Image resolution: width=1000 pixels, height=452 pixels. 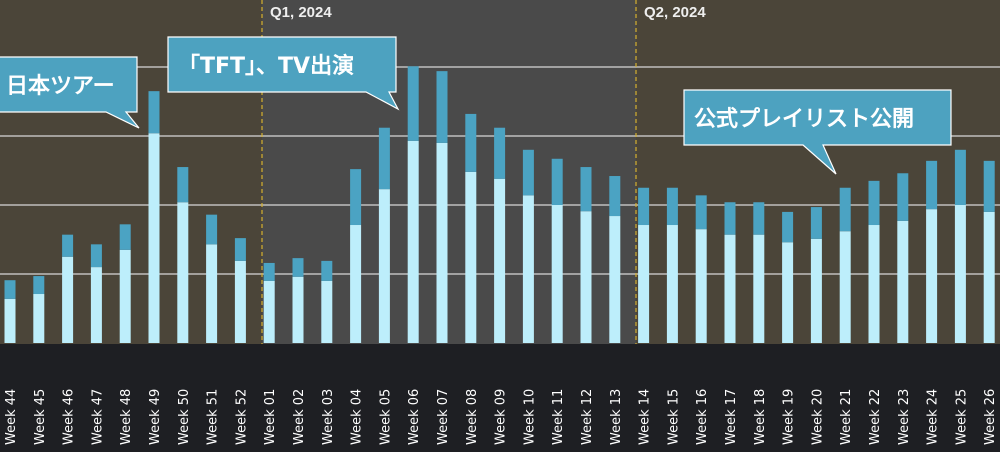 What do you see at coordinates (385, 417) in the screenshot?
I see `x-tick-label: Week 05` at bounding box center [385, 417].